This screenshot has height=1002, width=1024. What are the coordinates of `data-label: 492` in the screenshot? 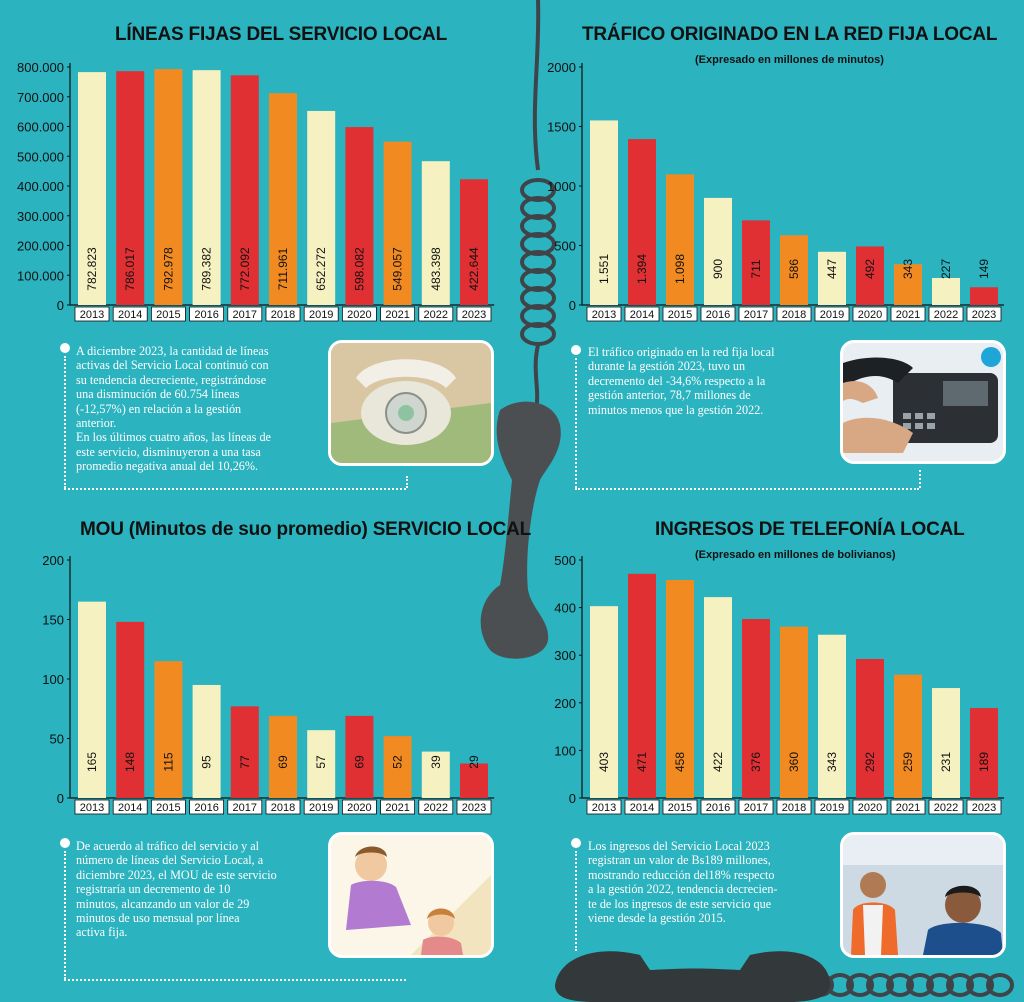 It's located at (870, 269).